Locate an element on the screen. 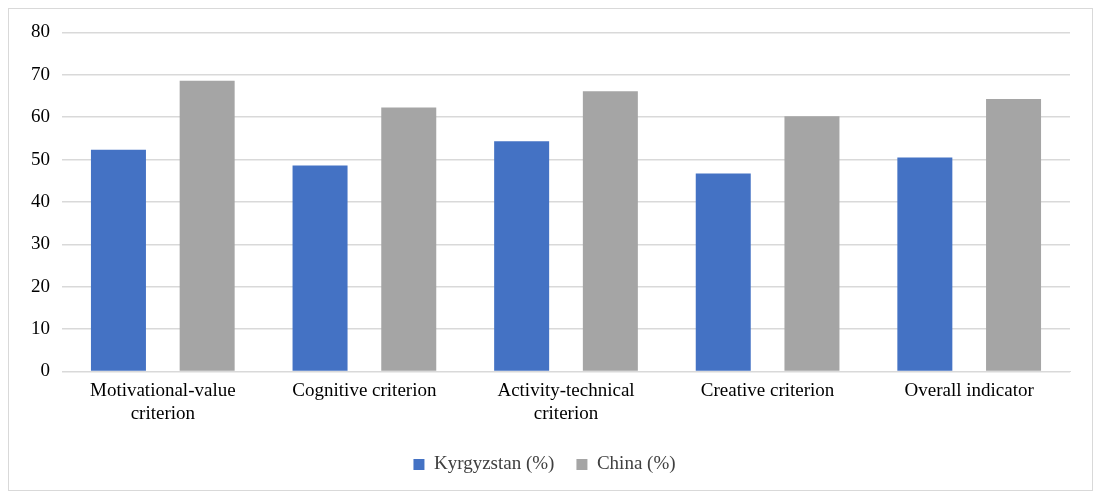  legend-label: Kyrgyzstan (%) is located at coordinates (494, 463).